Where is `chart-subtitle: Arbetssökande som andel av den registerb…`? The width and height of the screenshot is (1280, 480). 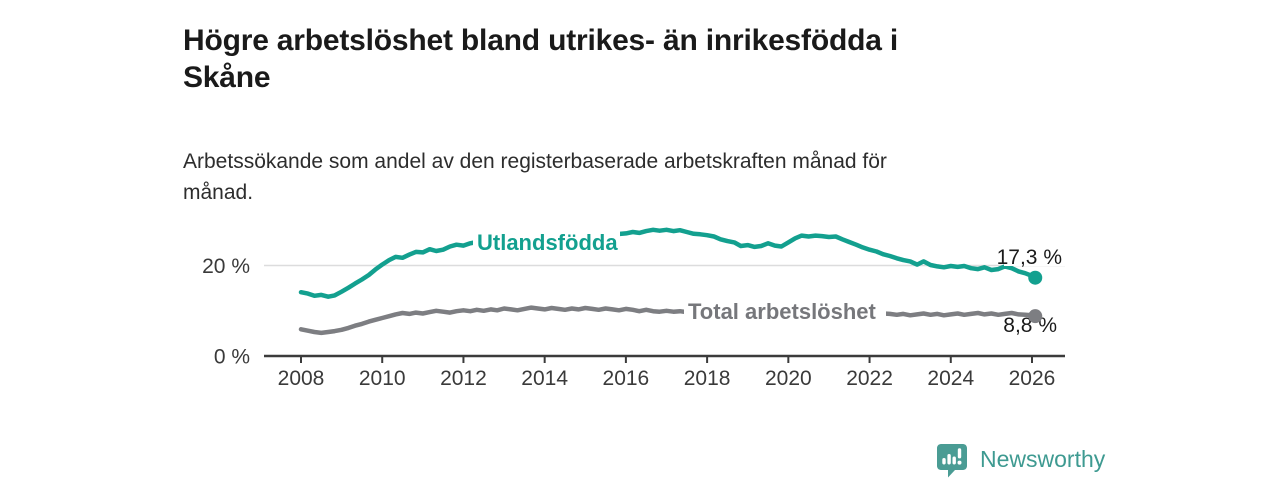 chart-subtitle: Arbetssökande som andel av den registerb… is located at coordinates (535, 177).